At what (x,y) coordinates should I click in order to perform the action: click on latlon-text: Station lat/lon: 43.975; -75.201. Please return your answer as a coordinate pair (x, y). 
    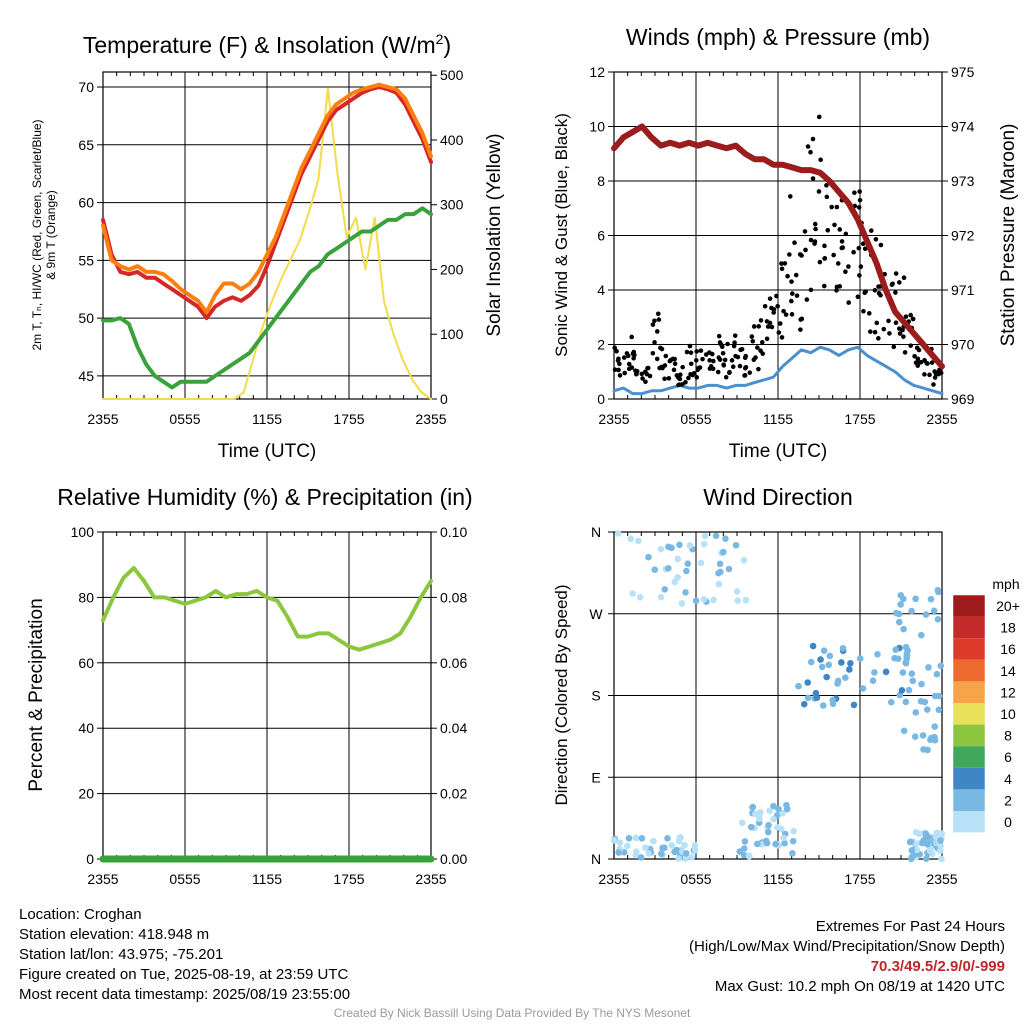
    Looking at the image, I should click on (121, 954).